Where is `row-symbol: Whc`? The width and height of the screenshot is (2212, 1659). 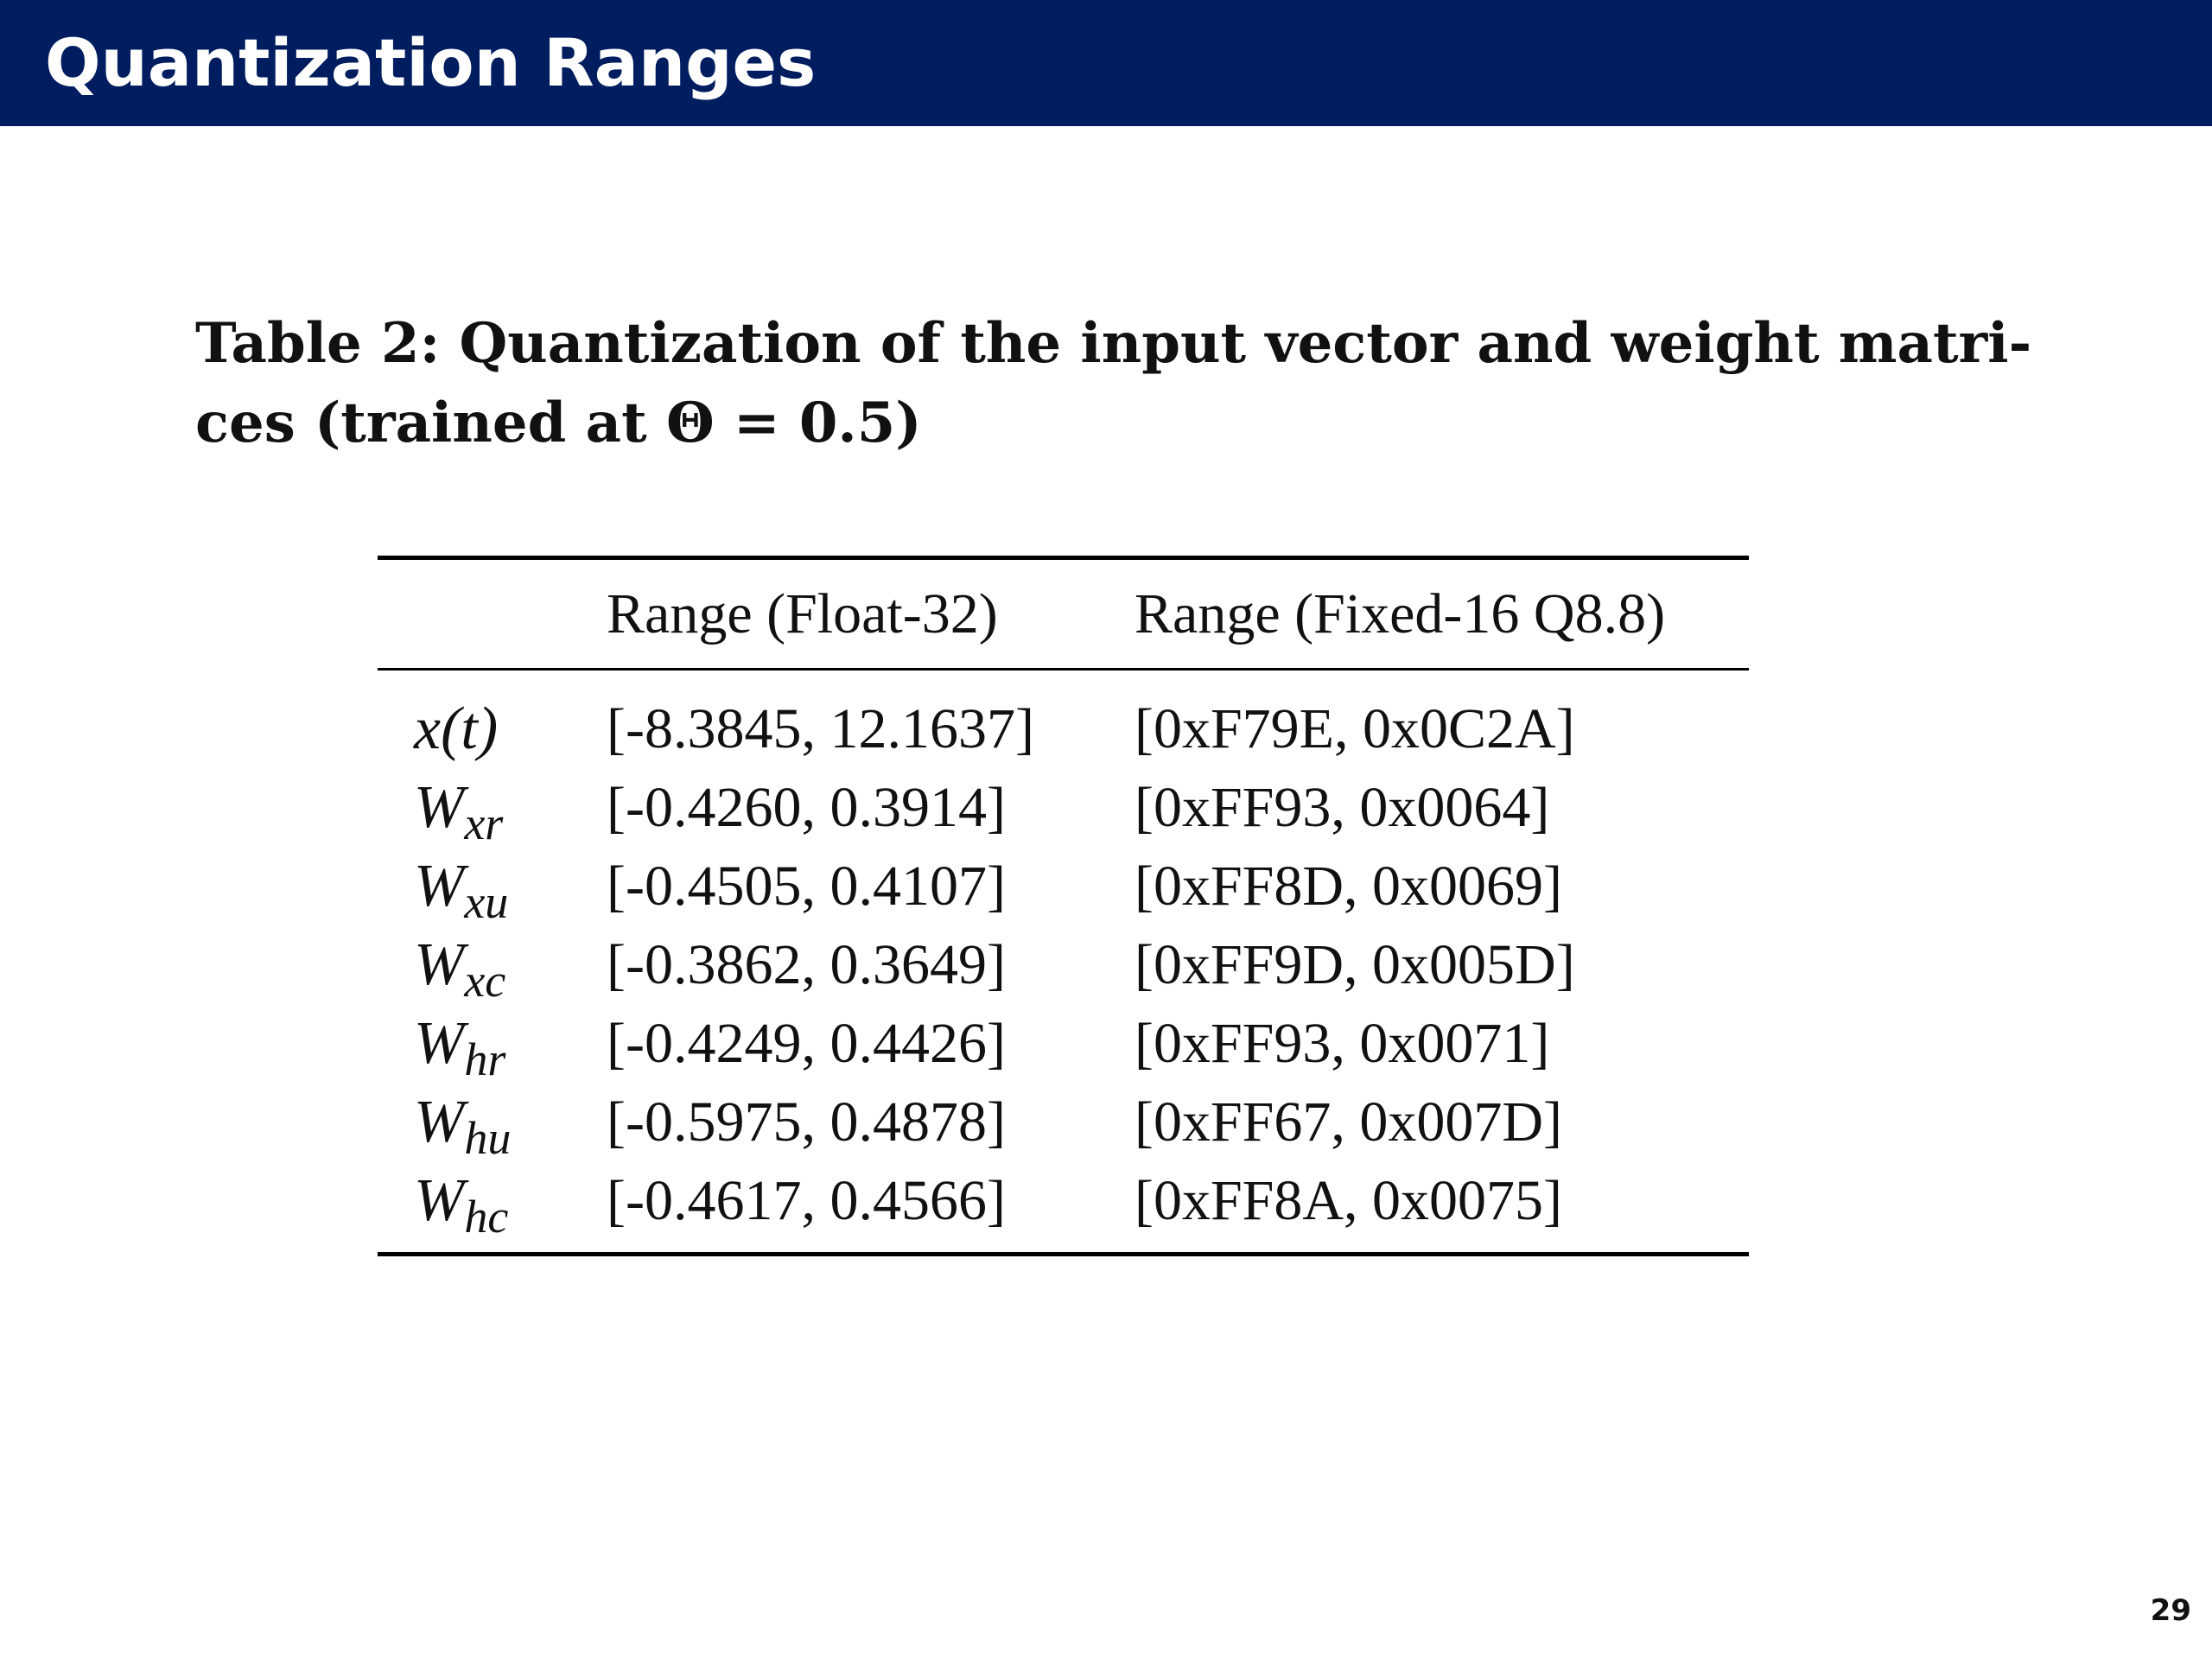 row-symbol: Whc is located at coordinates (492, 1203).